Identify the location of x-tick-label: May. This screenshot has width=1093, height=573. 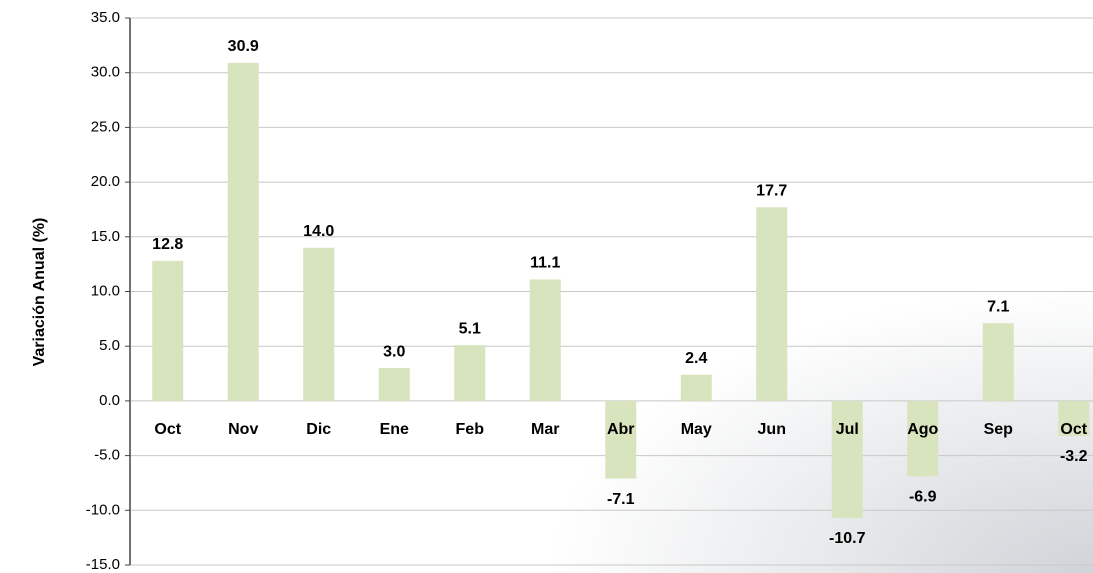
(696, 429).